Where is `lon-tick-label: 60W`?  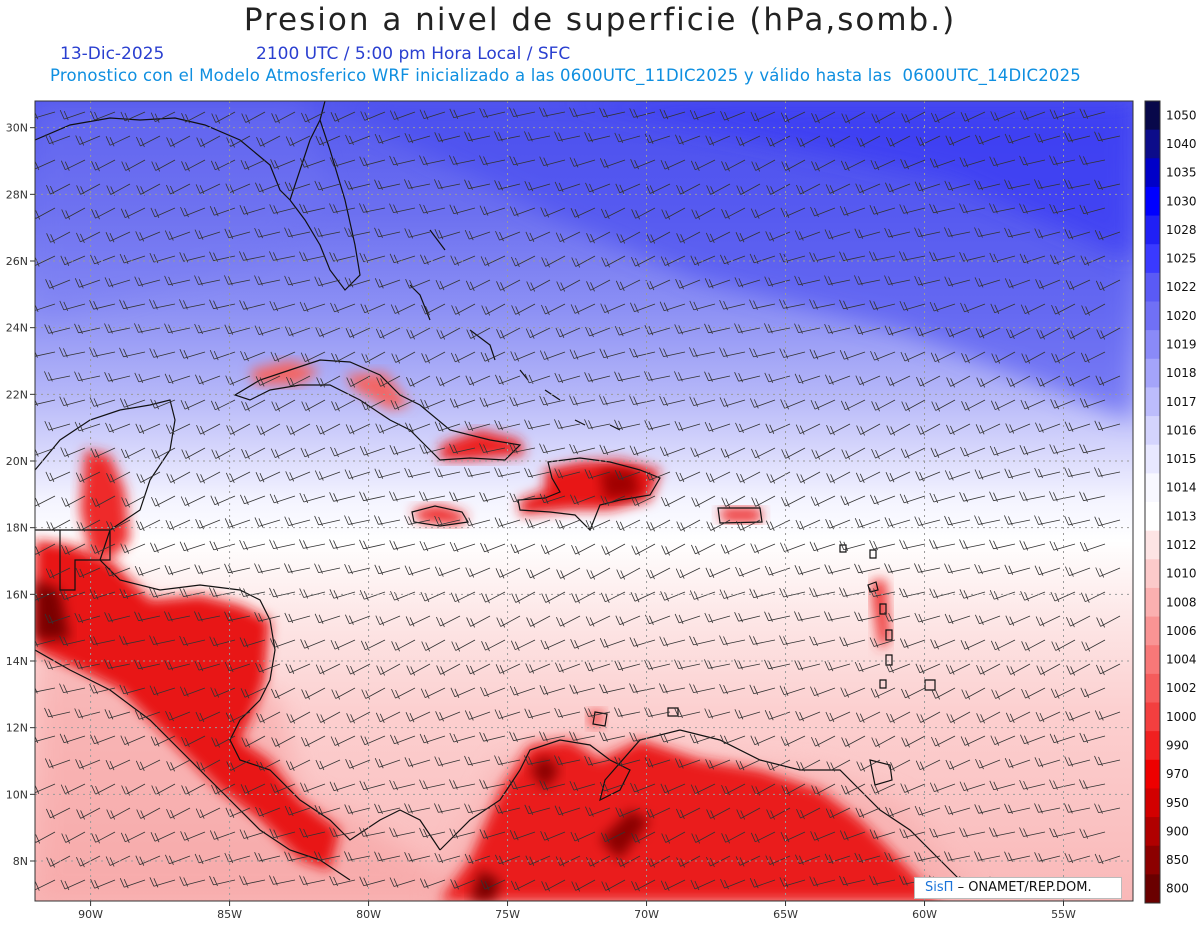
lon-tick-label: 60W is located at coordinates (924, 914).